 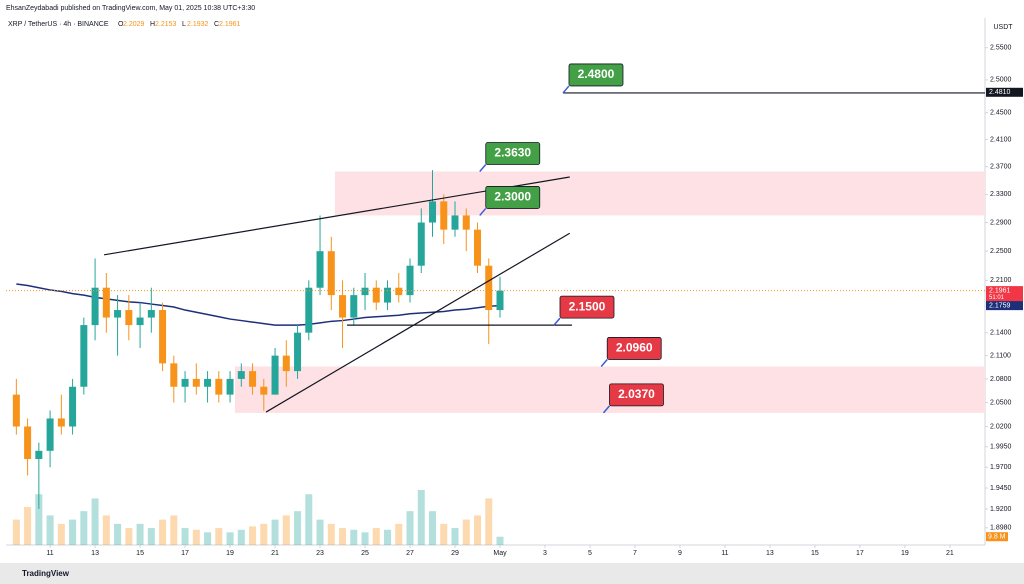 What do you see at coordinates (1001, 379) in the screenshot?
I see `y-tick-label: 2.0800` at bounding box center [1001, 379].